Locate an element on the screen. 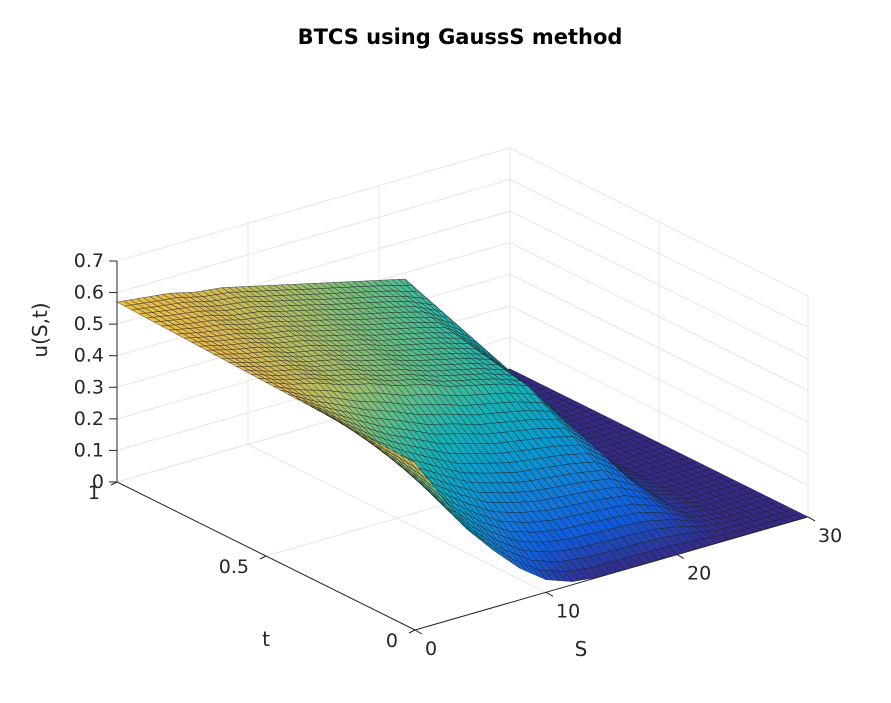  z-tick-label: 0.7 is located at coordinates (89, 261).